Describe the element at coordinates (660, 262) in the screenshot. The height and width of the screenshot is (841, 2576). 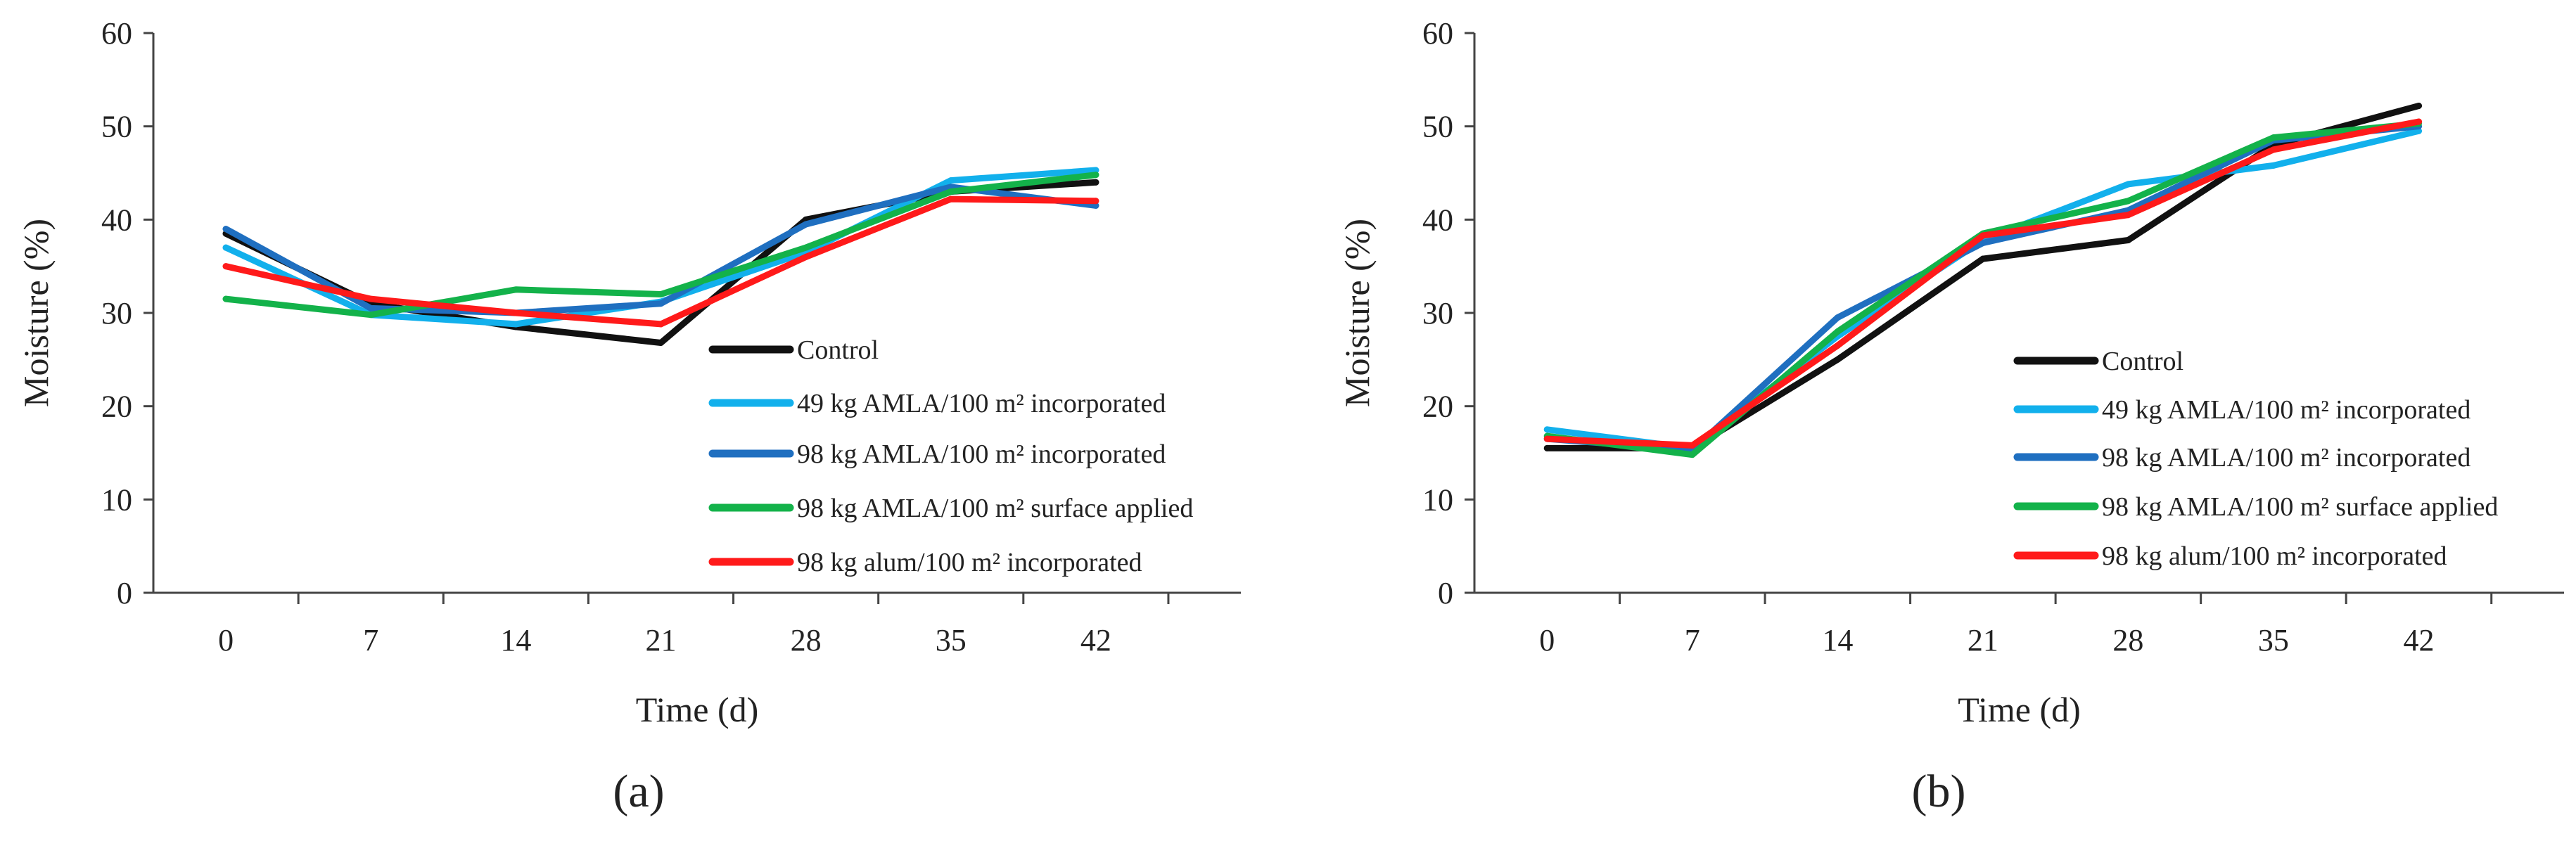
I see `series-line` at that location.